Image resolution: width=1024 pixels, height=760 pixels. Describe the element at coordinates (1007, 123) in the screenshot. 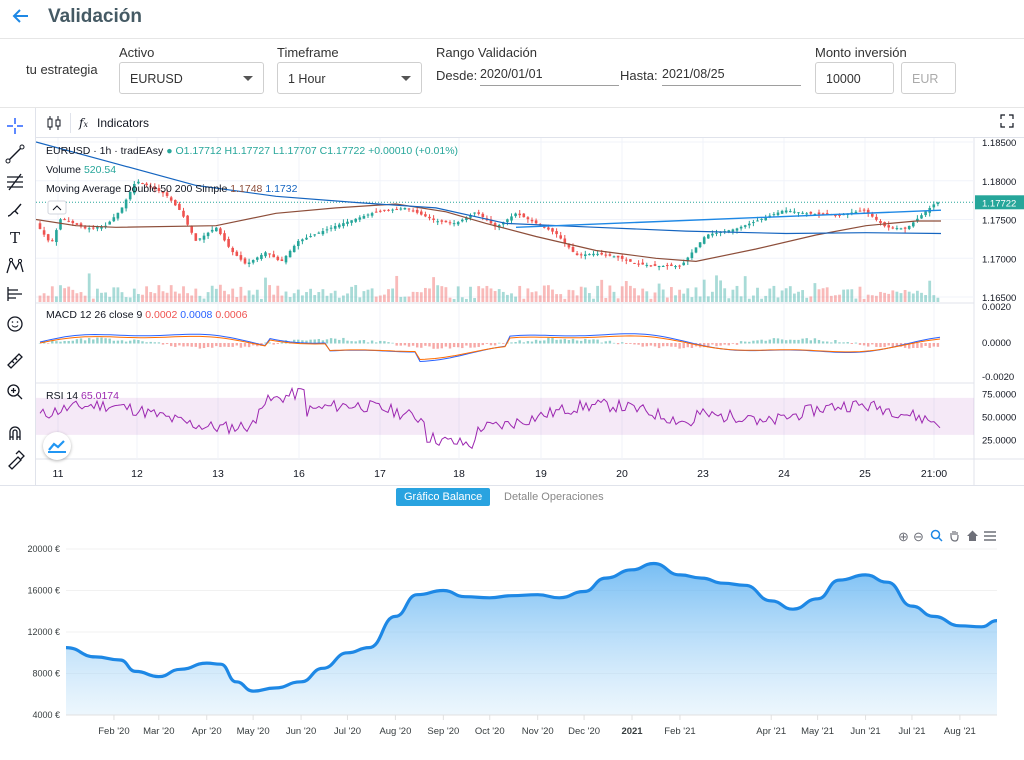

I see `fullscreen-icon` at that location.